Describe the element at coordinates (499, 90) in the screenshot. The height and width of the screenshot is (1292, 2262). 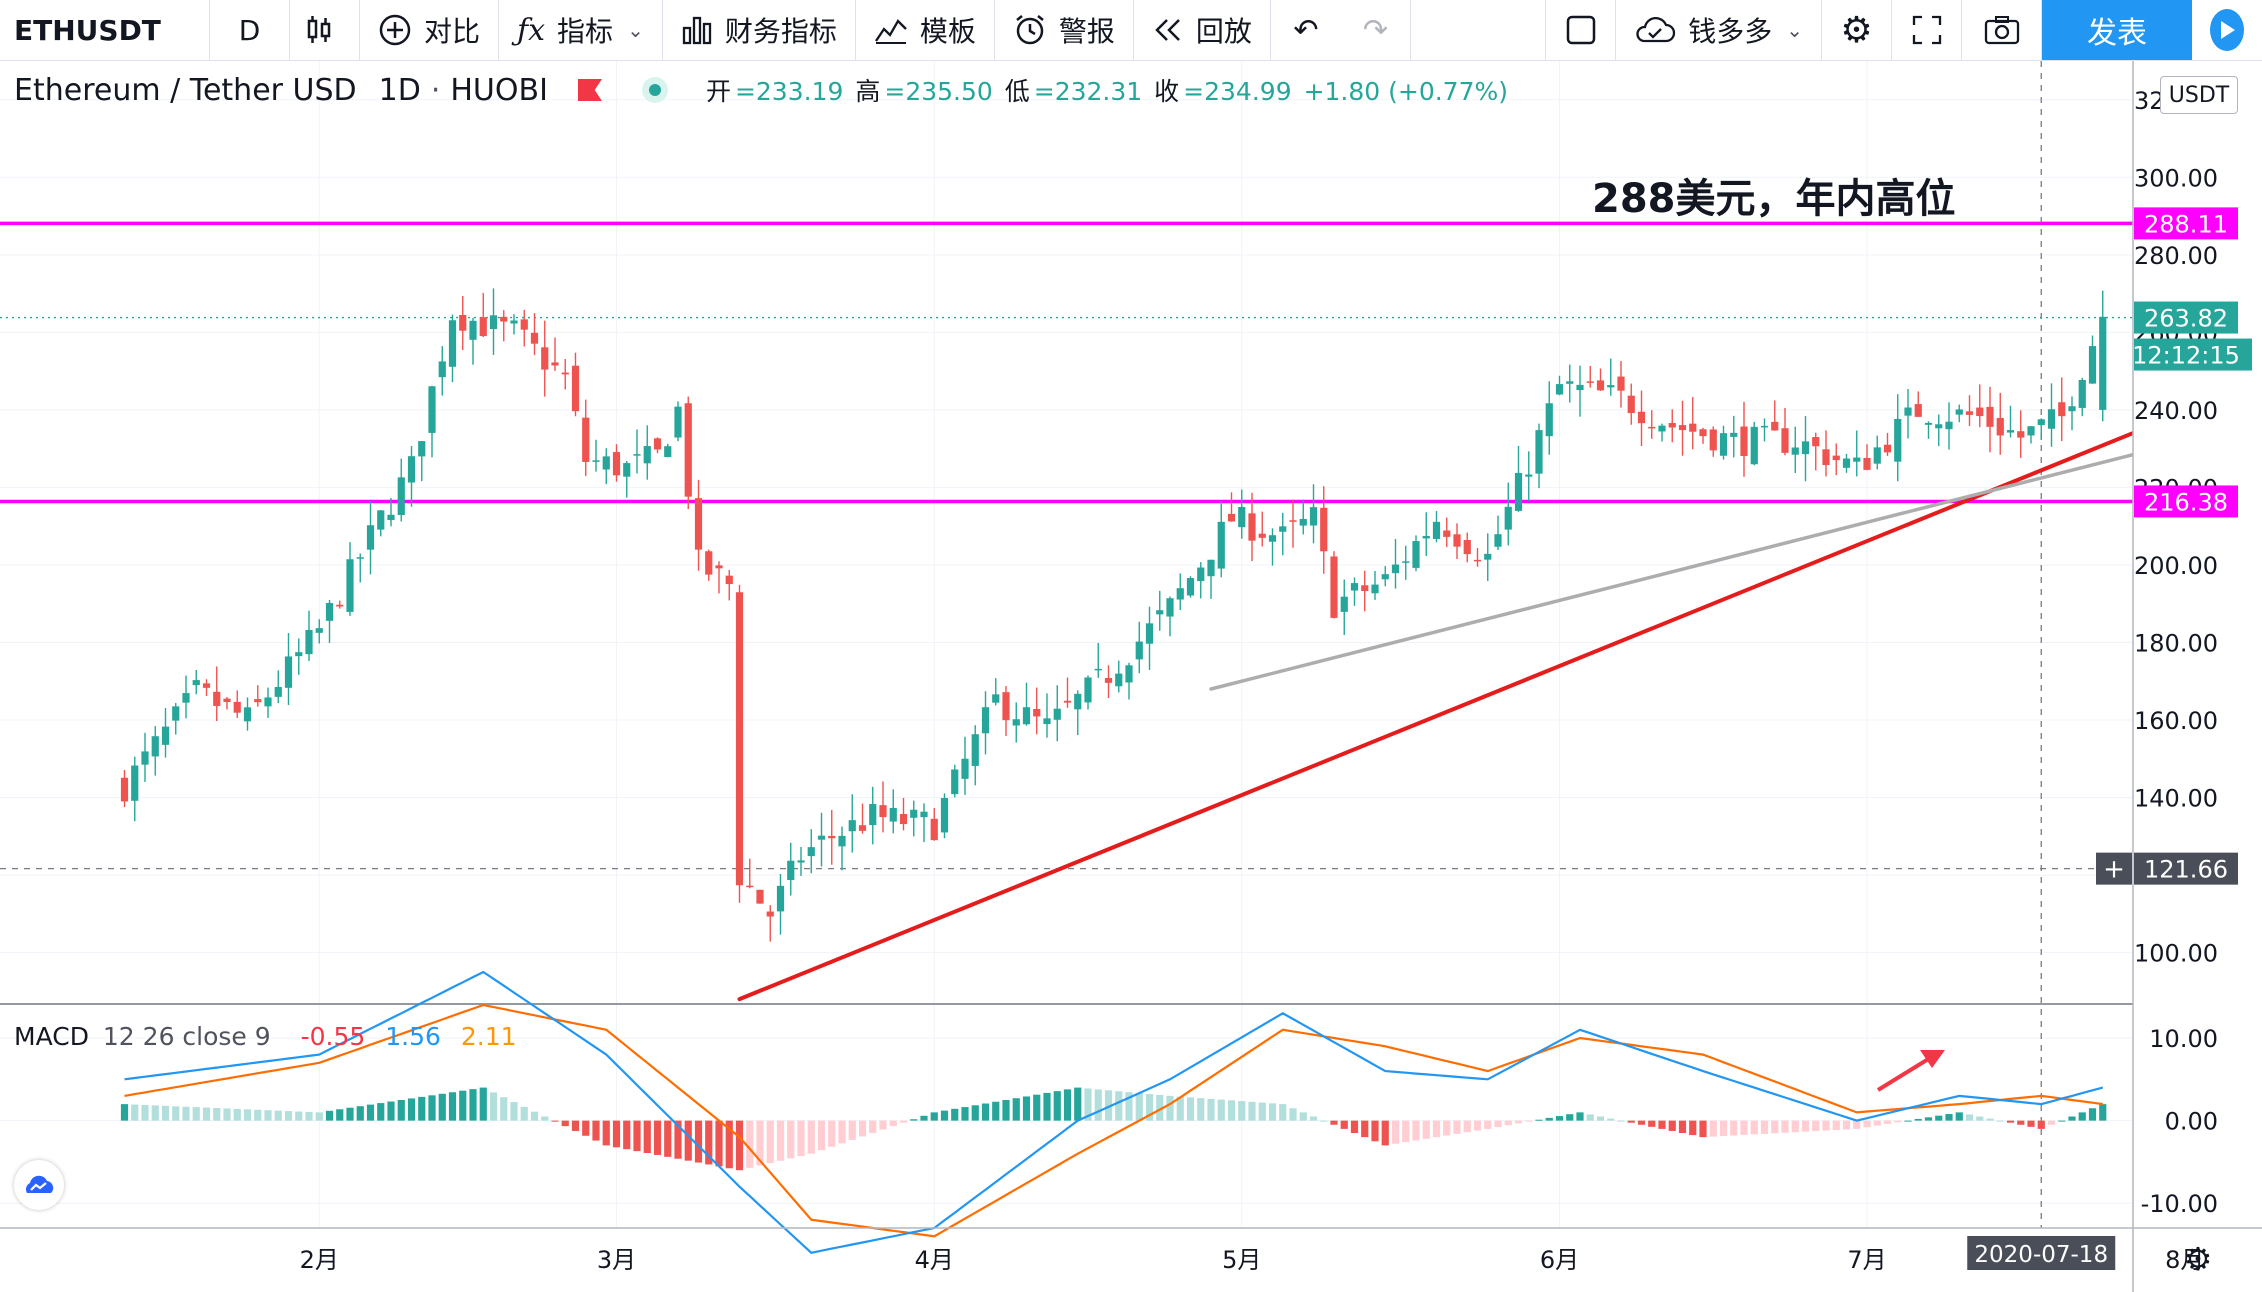
I see `legend-exchange: HUOBI` at that location.